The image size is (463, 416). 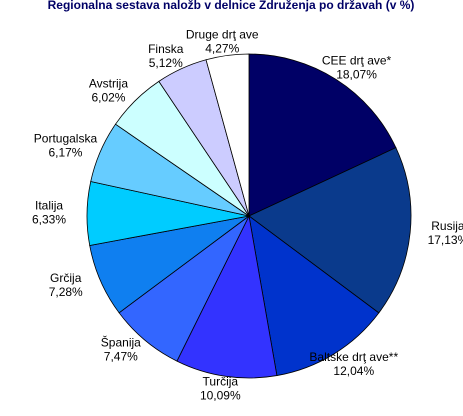 What do you see at coordinates (221, 381) in the screenshot?
I see `slice-label: Turčija` at bounding box center [221, 381].